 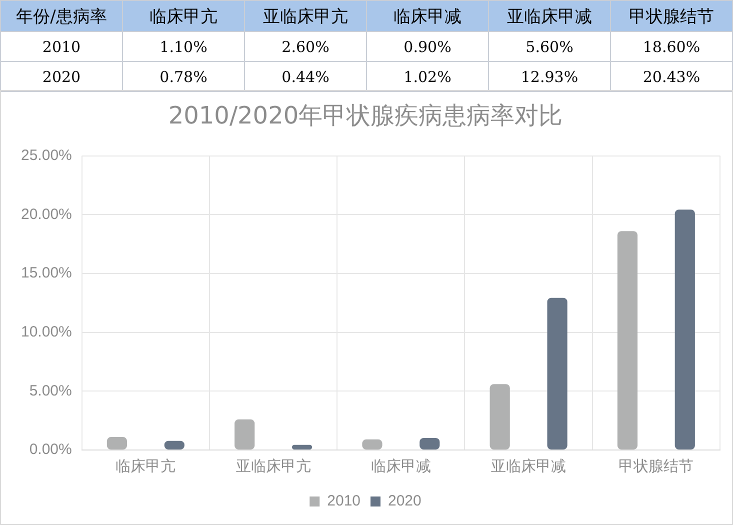 I want to click on x-tick-label: 亚临床甲亢, so click(x=273, y=467).